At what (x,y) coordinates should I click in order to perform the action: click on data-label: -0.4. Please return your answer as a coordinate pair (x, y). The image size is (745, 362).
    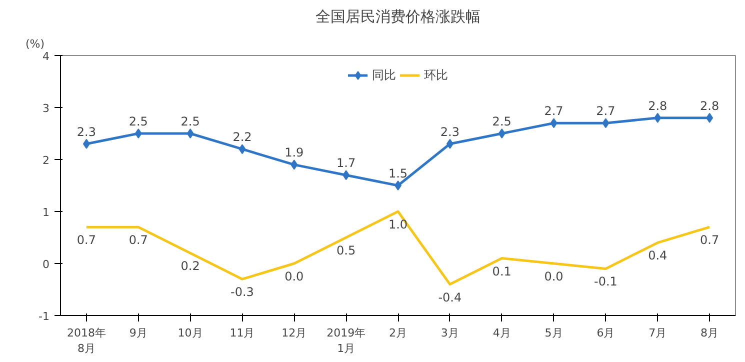
    Looking at the image, I should click on (450, 297).